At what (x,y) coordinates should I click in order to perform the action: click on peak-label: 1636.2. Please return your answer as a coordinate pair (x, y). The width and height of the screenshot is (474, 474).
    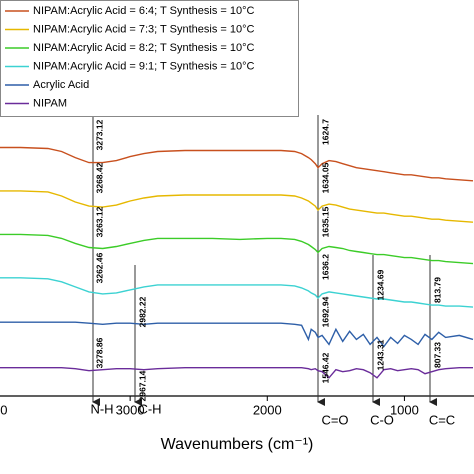
    Looking at the image, I should click on (325, 267).